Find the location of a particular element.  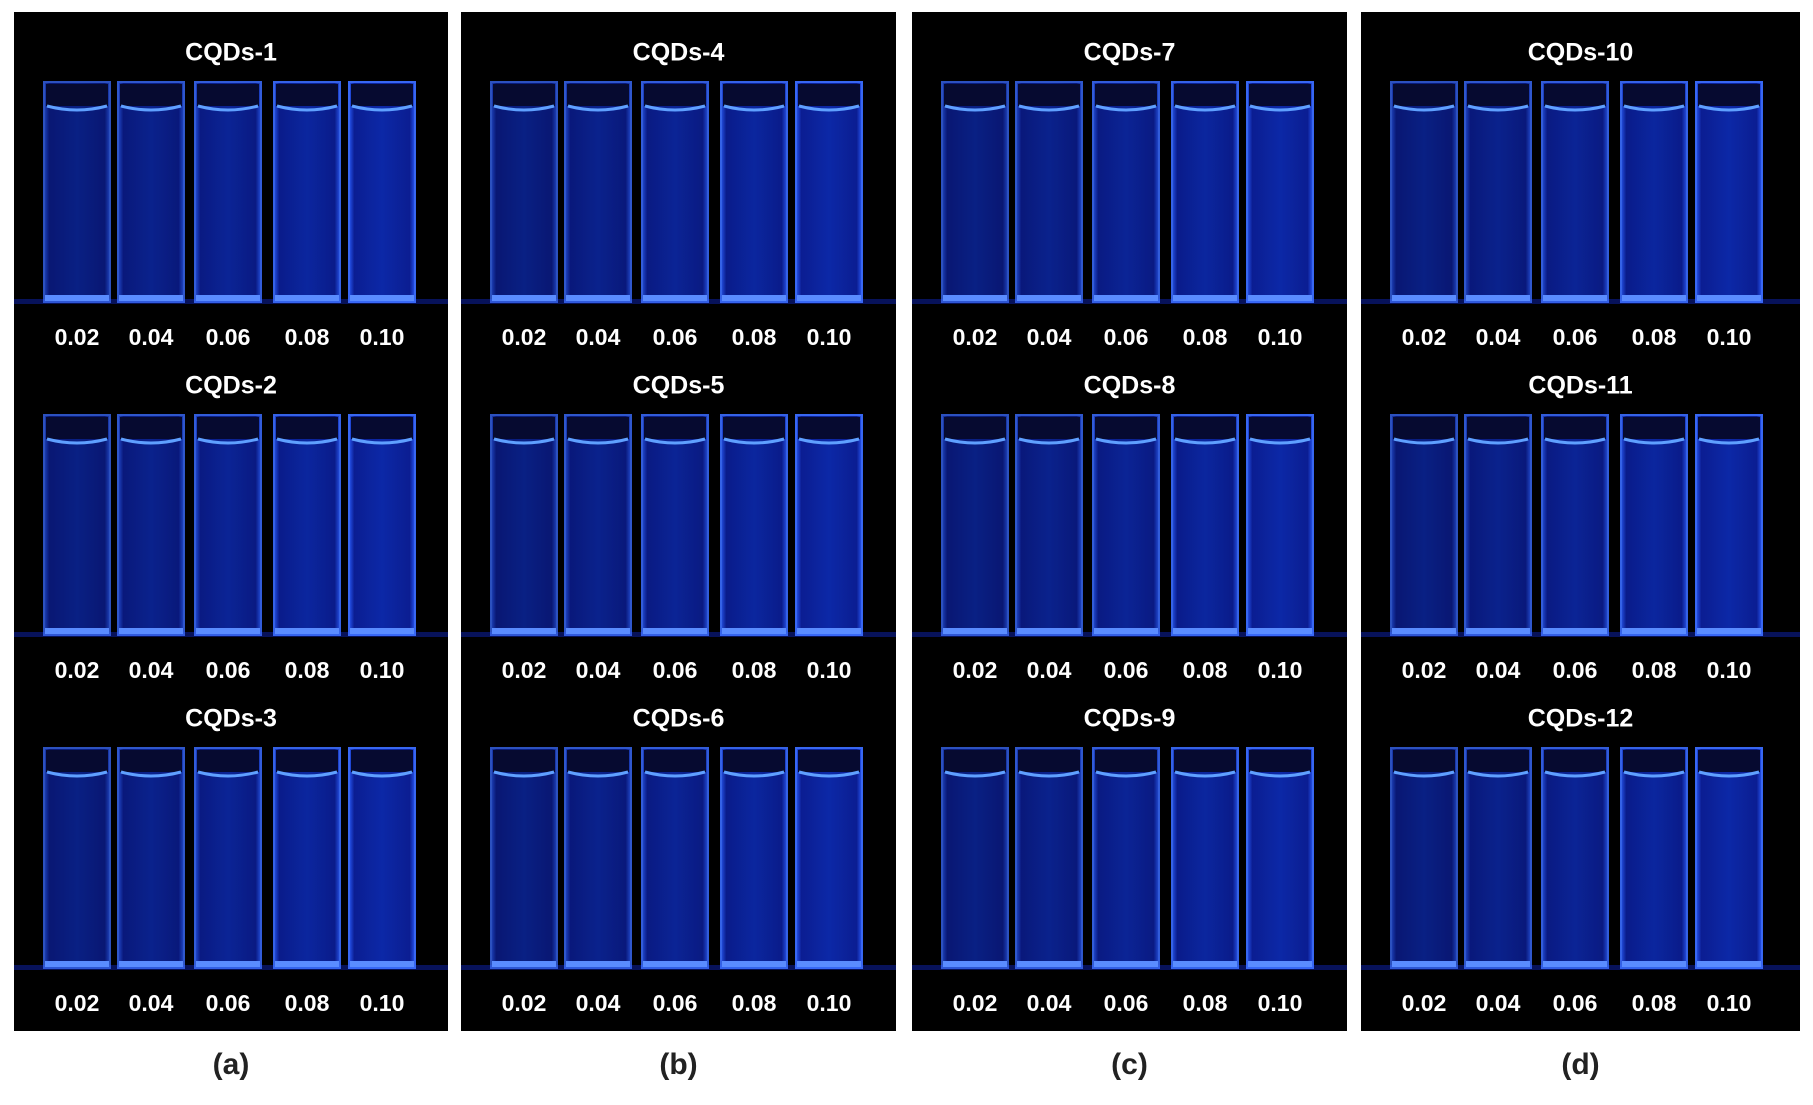

row-title: CQDs-2 is located at coordinates (231, 386).